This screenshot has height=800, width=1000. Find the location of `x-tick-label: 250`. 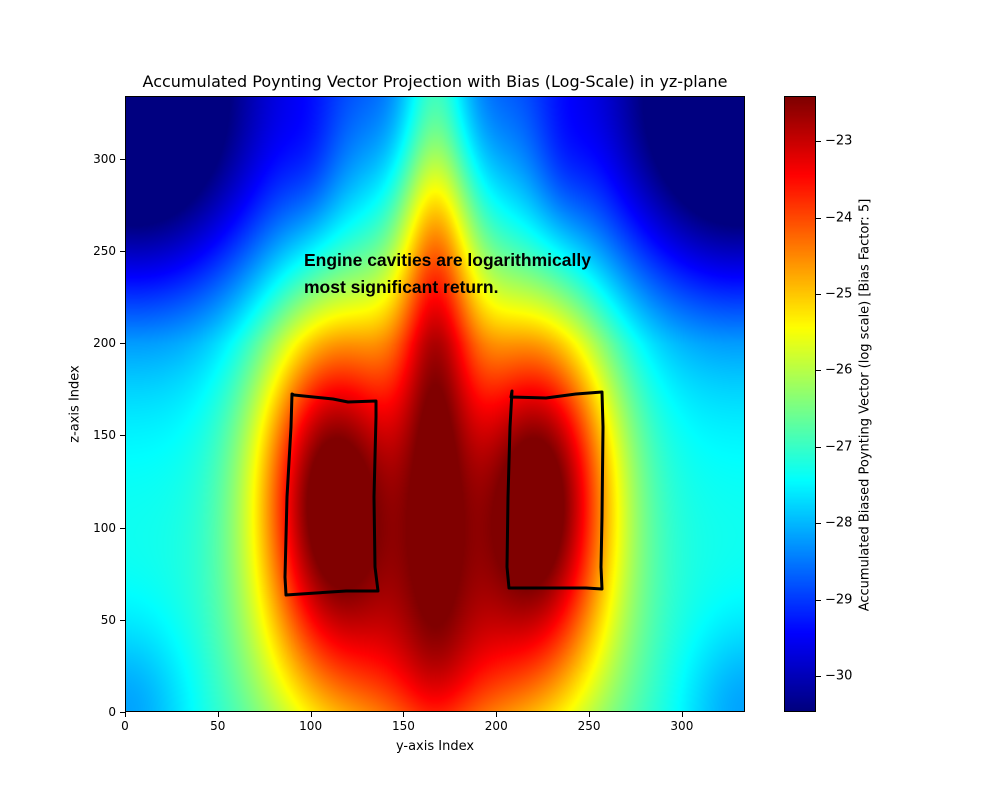

x-tick-label: 250 is located at coordinates (589, 726).